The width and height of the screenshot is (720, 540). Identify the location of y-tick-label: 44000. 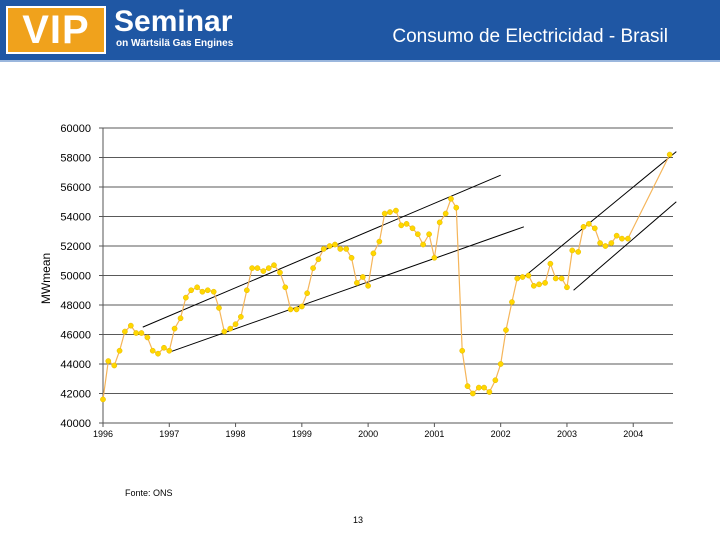
(75, 365).